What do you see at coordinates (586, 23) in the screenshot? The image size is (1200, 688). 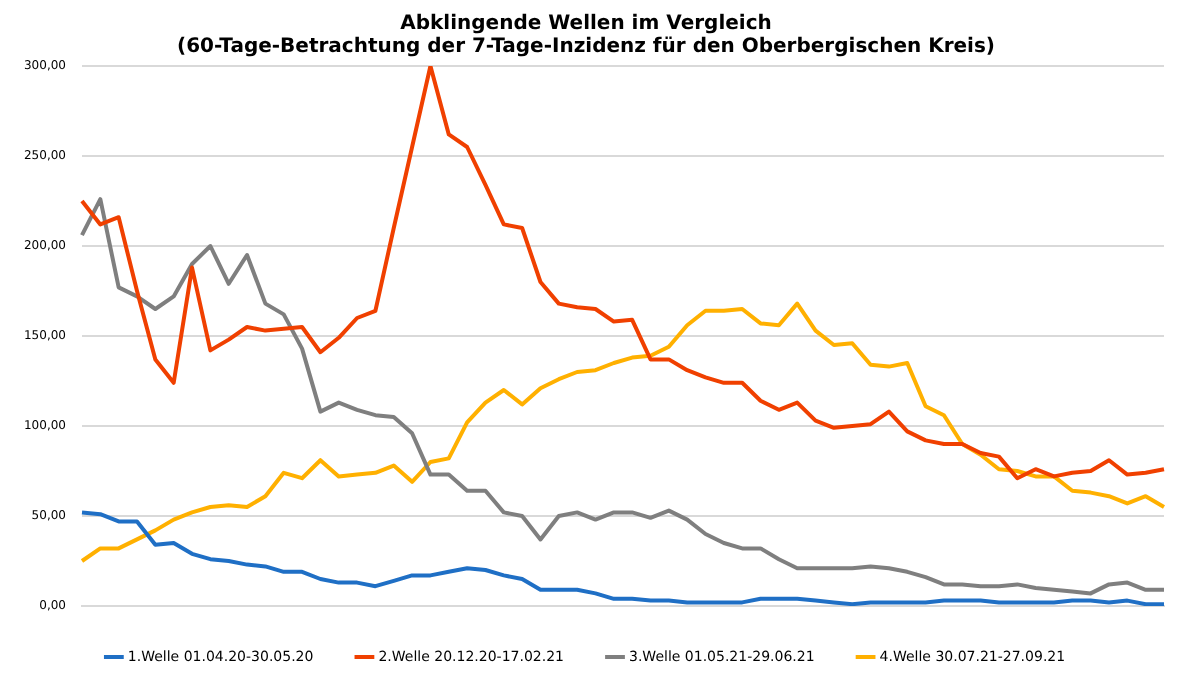 I see `chart-title: Abklingende Wellen im Vergleich` at bounding box center [586, 23].